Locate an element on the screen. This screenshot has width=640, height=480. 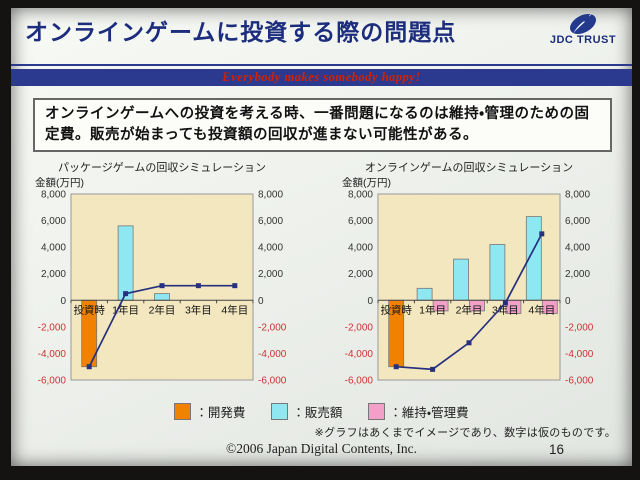
header: オンラインゲームに投資する際の問題点 JDC TRUST is located at coordinates (321, 35).